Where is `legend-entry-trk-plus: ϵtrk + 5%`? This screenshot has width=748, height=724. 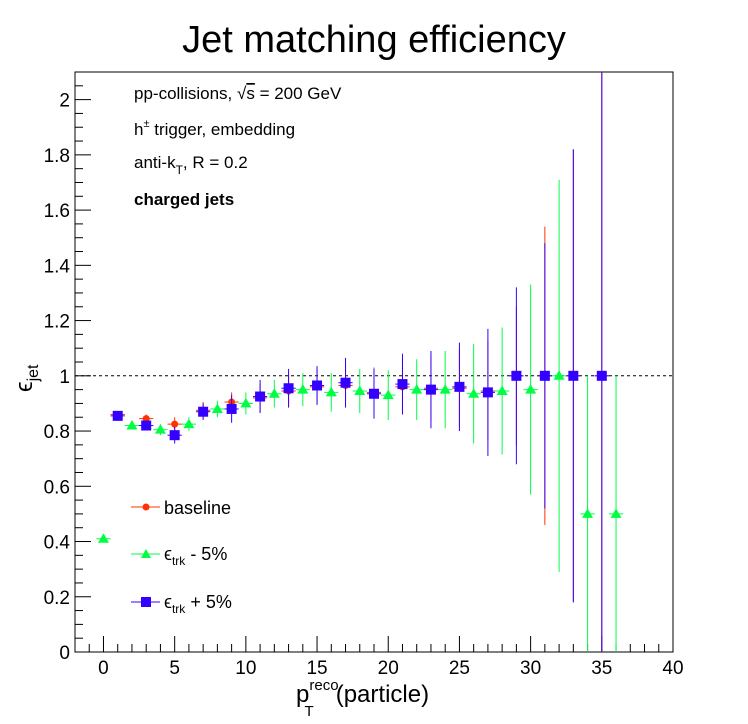
legend-entry-trk-plus: ϵtrk + 5% is located at coordinates (181, 604).